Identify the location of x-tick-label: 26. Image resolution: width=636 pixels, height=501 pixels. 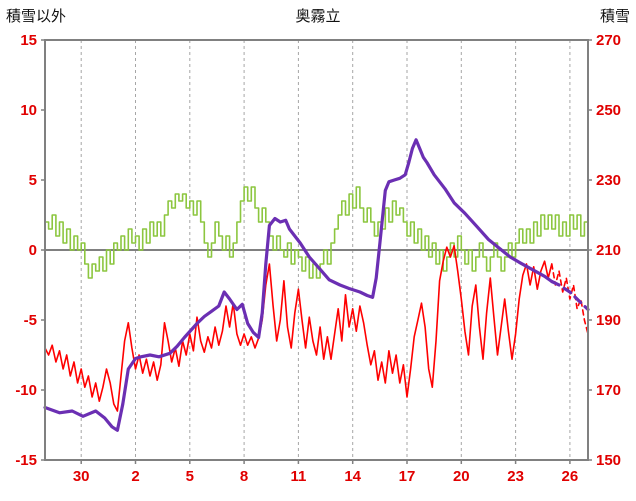
(570, 476).